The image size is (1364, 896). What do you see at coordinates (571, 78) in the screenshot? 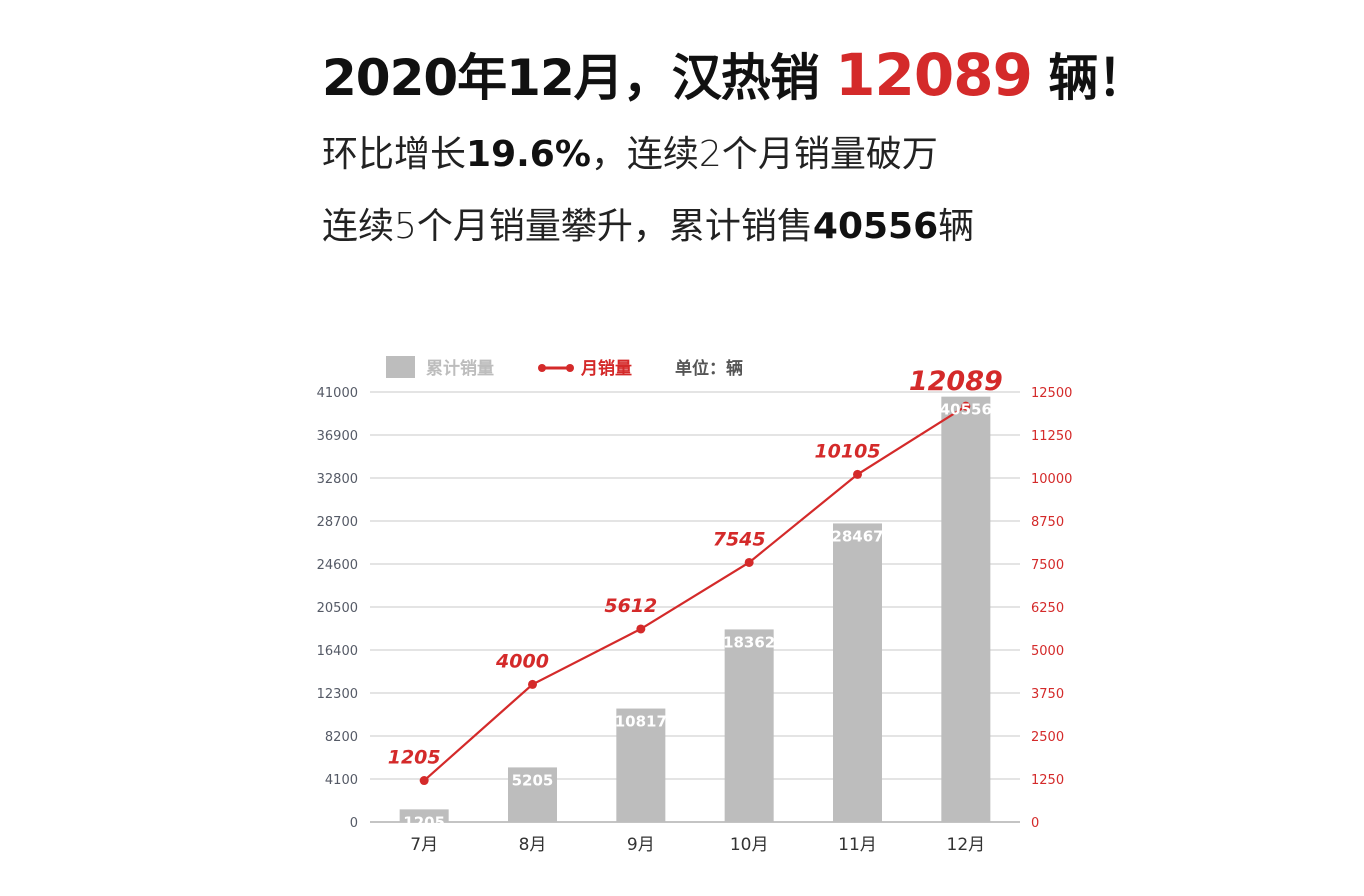
I see `title-prefix: 2020年12月，汉热销` at bounding box center [571, 78].